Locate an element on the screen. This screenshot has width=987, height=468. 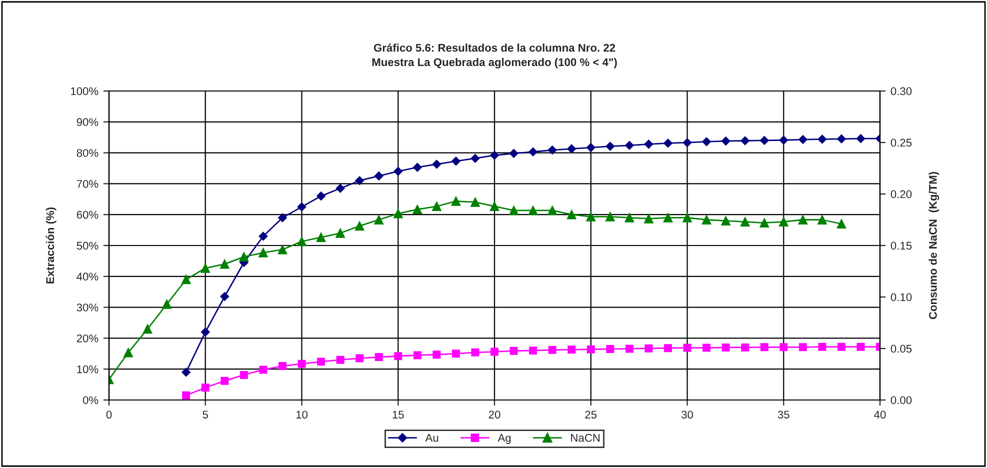
y-tick-label: 10% is located at coordinates (87, 369).